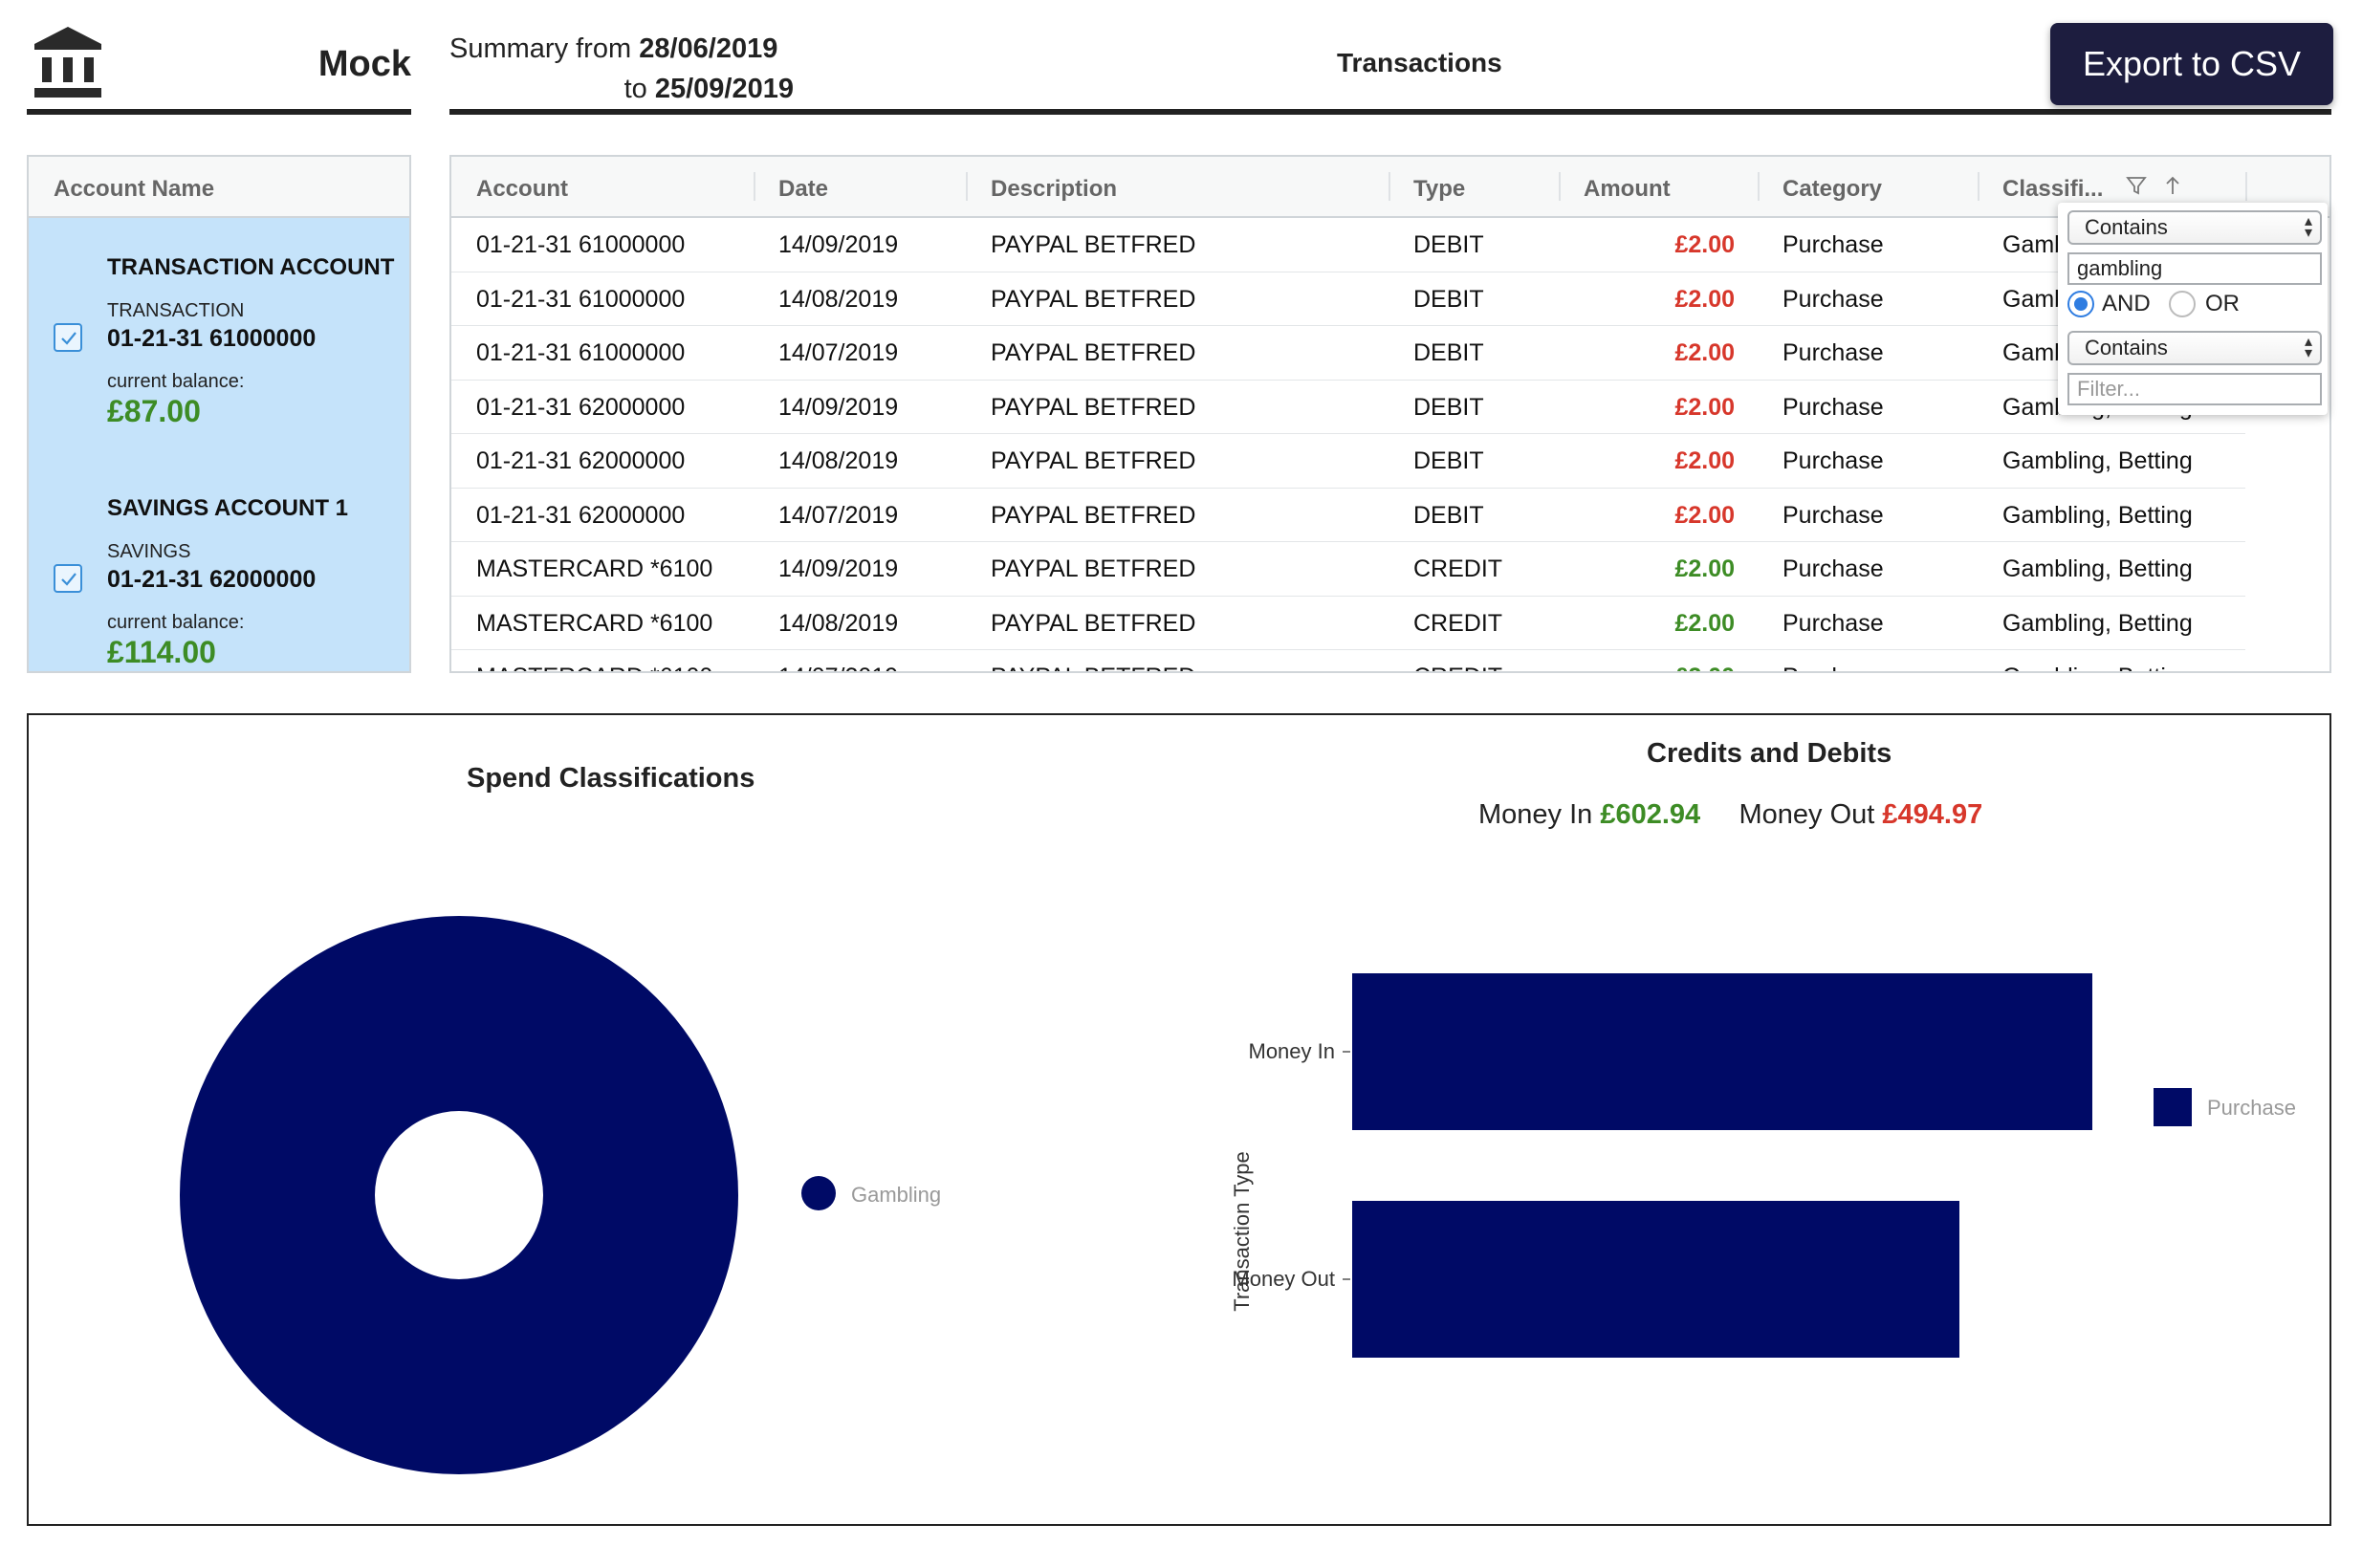 The image size is (2362, 1568). Describe the element at coordinates (2182, 304) in the screenshot. I see `filter-or-radio` at that location.